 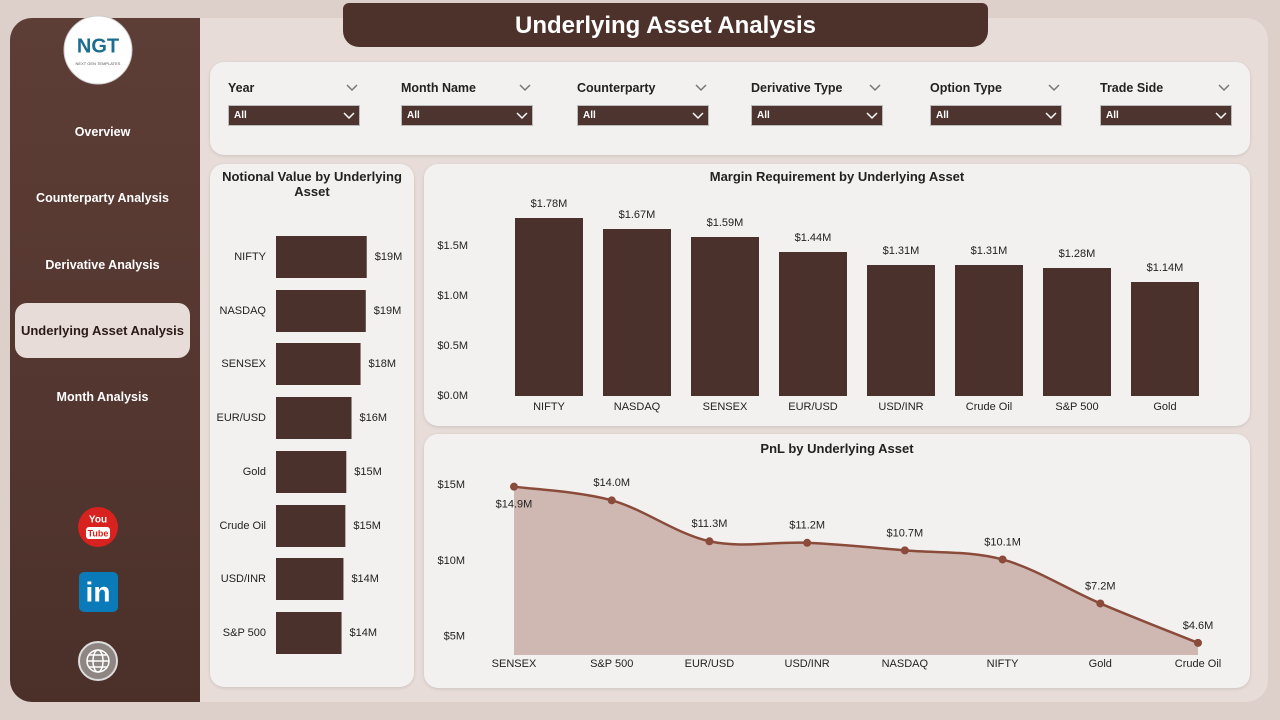 What do you see at coordinates (966, 88) in the screenshot?
I see `filter-label: Option Type` at bounding box center [966, 88].